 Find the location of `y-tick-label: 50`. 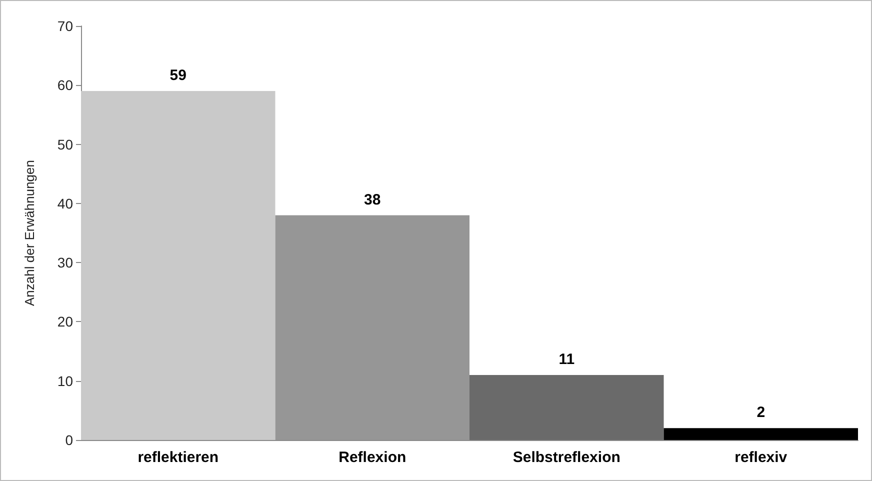

y-tick-label: 50 is located at coordinates (65, 144).